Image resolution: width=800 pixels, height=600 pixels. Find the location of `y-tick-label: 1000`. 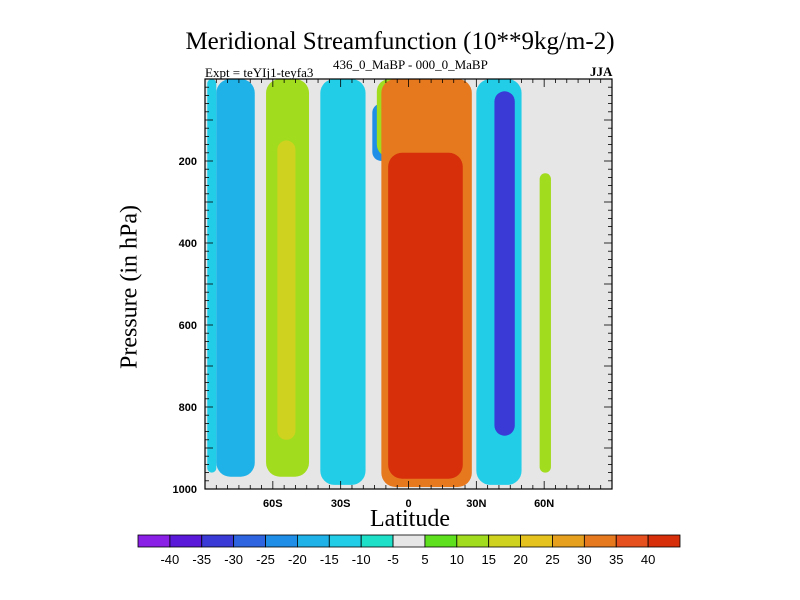

y-tick-label: 1000 is located at coordinates (185, 490).